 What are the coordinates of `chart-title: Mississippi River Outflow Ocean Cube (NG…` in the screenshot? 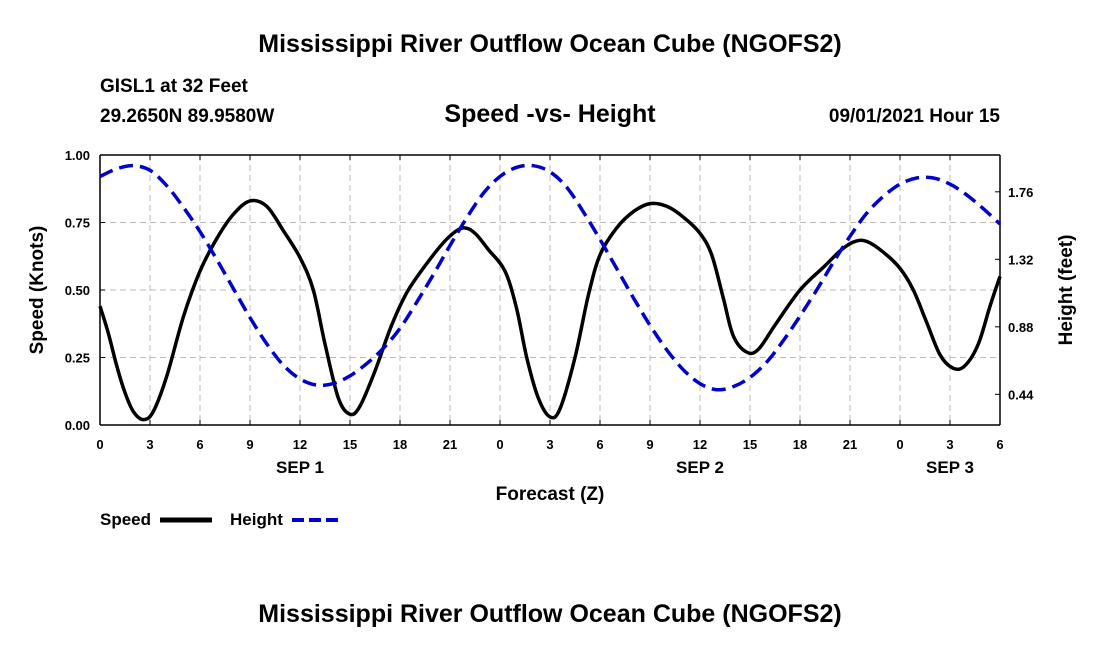 It's located at (550, 44).